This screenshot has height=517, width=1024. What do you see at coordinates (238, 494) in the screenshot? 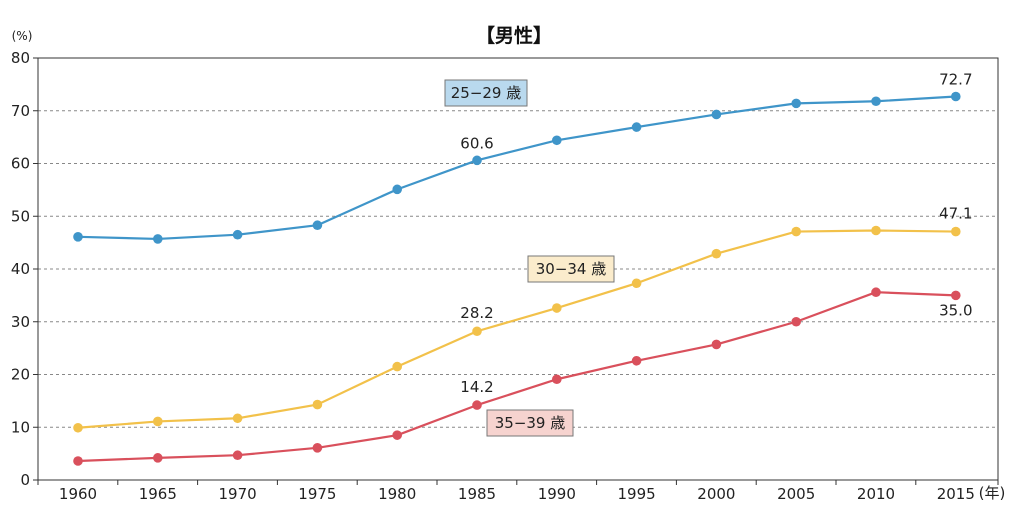
I see `x-tick-label: 1970` at bounding box center [238, 494].